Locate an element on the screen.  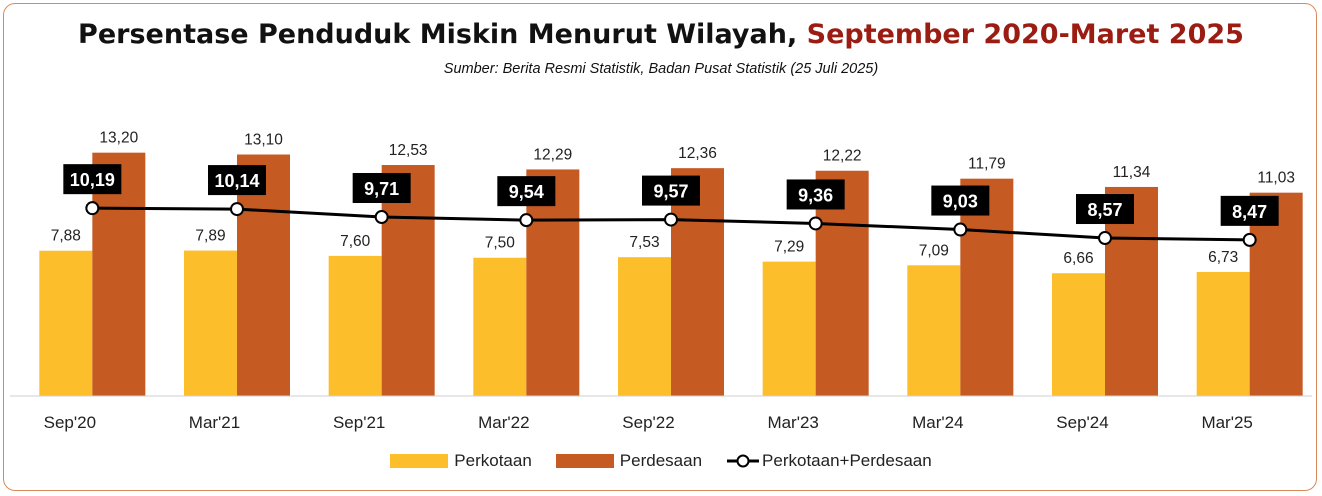
legend: Perkotaan Perdesaan Perkotaan+Perdesaan is located at coordinates (661, 461).